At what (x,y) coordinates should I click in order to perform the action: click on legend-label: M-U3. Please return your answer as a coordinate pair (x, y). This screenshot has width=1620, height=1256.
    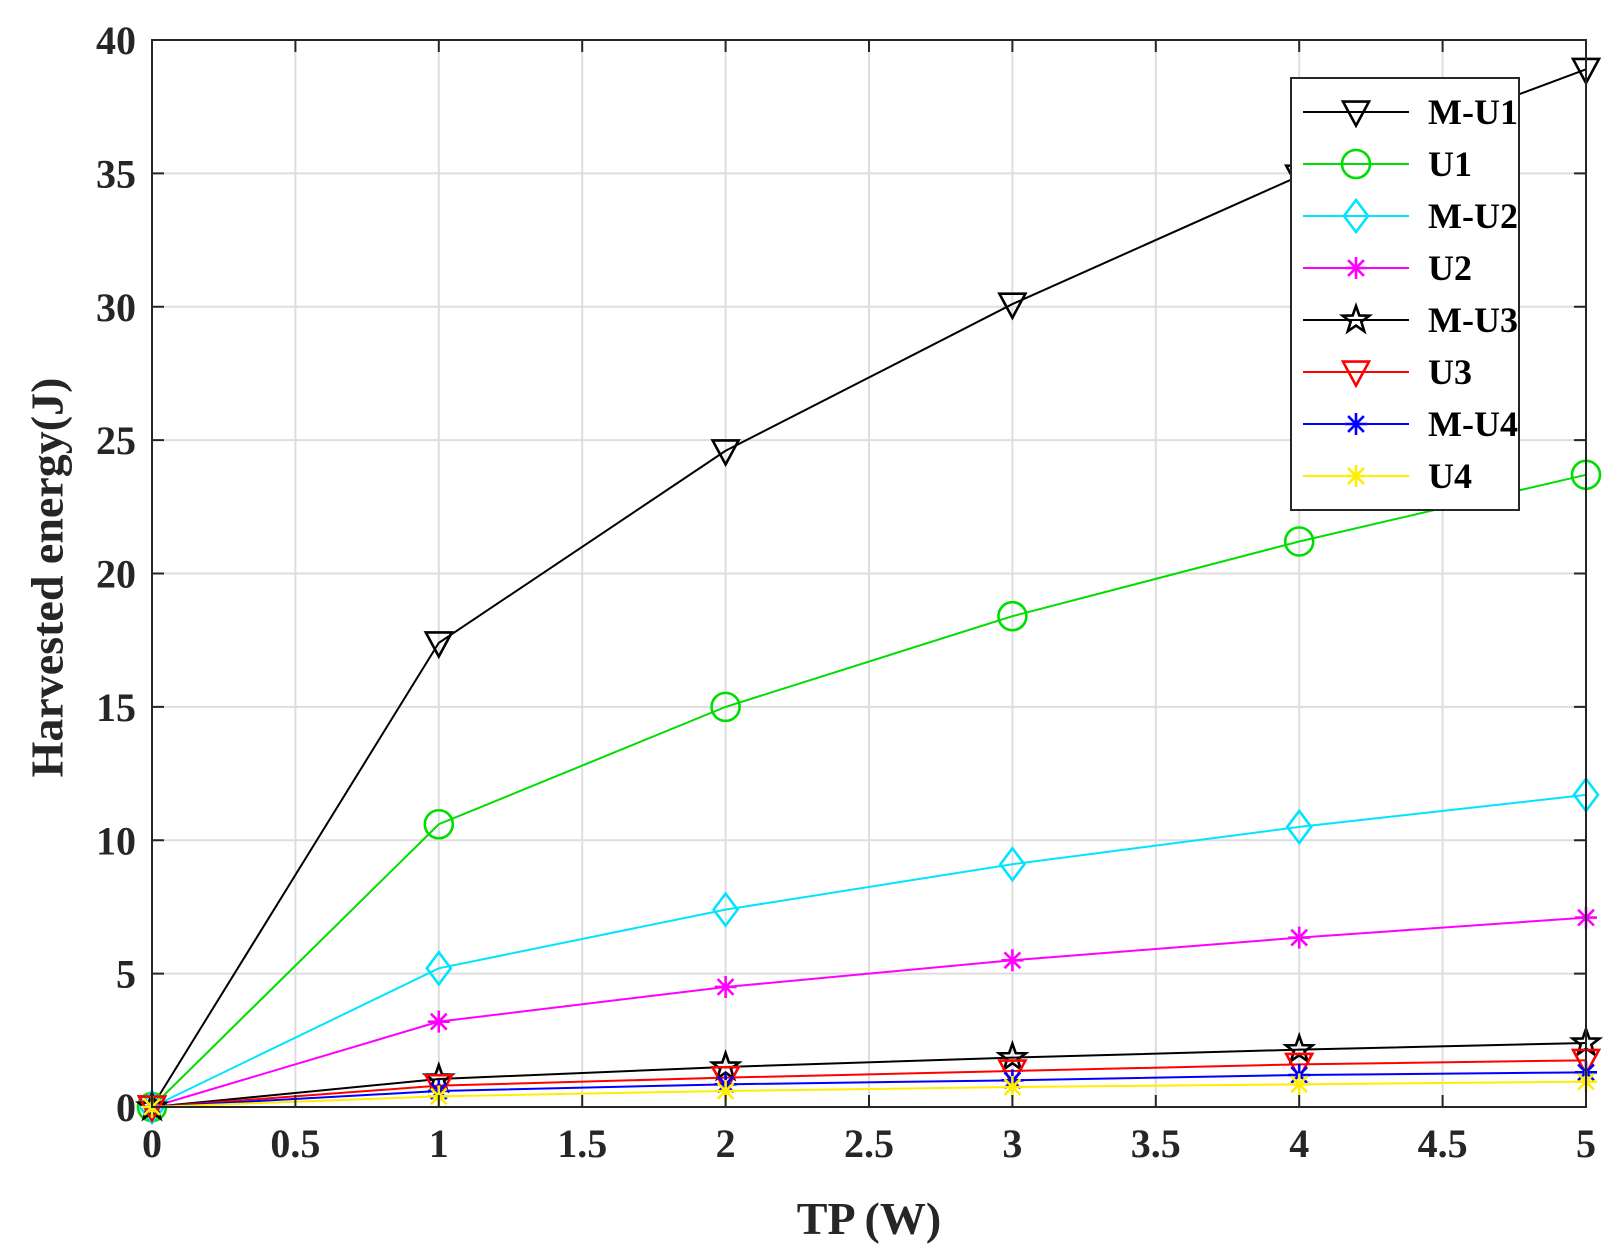
    Looking at the image, I should click on (1473, 320).